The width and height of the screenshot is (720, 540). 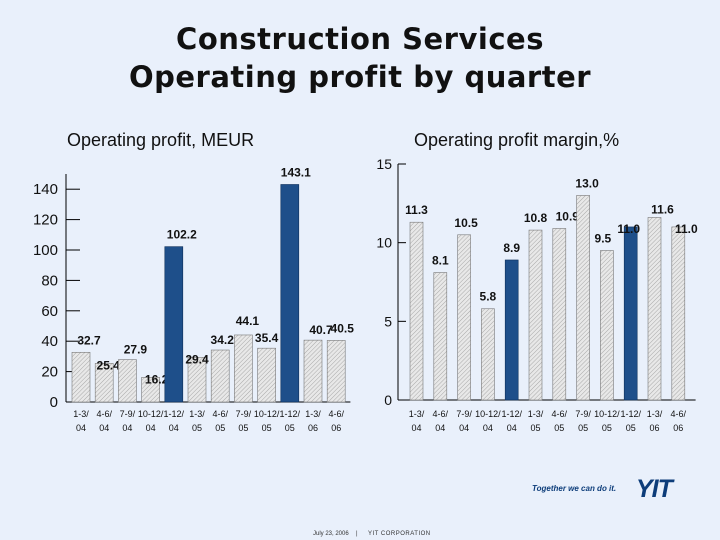 What do you see at coordinates (182, 235) in the screenshot?
I see `data-label: 102.2` at bounding box center [182, 235].